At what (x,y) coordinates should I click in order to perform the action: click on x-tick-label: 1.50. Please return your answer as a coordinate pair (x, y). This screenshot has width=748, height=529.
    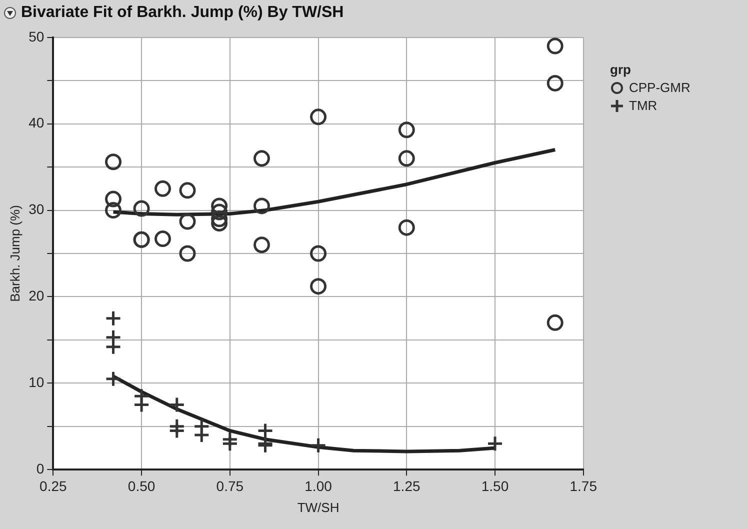
    Looking at the image, I should click on (495, 486).